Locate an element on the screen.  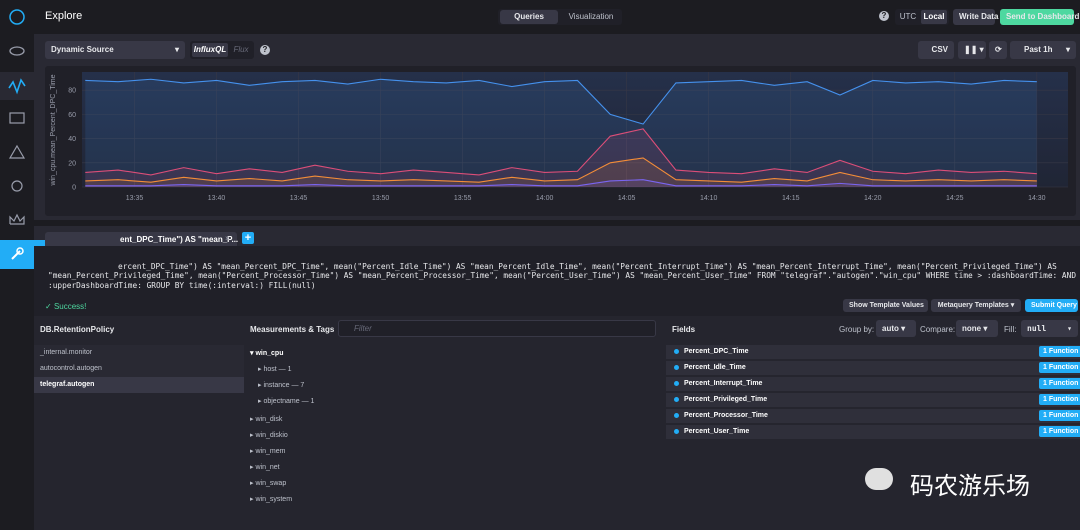
caret: ▾ is located at coordinates (1067, 49).